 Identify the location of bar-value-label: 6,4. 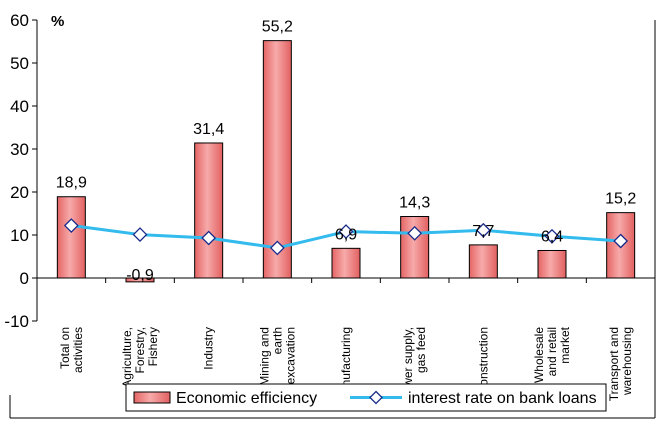
(552, 236).